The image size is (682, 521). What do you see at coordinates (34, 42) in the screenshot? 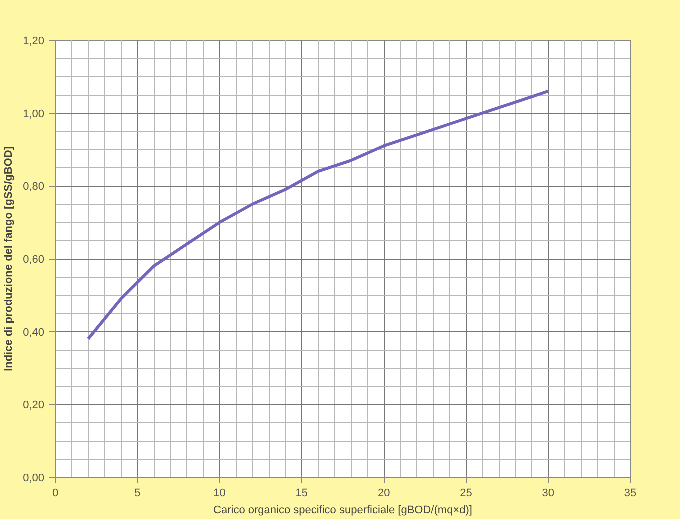
I see `y-tick-label: 1,20` at bounding box center [34, 42].